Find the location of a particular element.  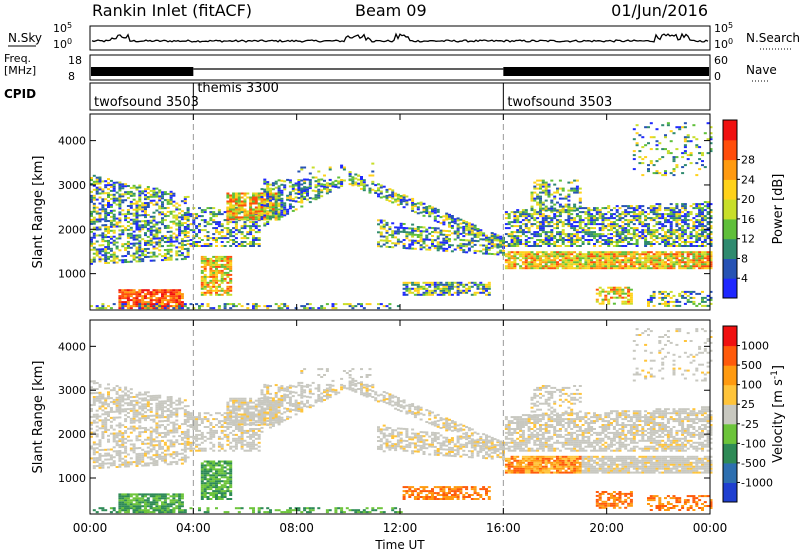

nsearch-label: N.Search is located at coordinates (773, 38).